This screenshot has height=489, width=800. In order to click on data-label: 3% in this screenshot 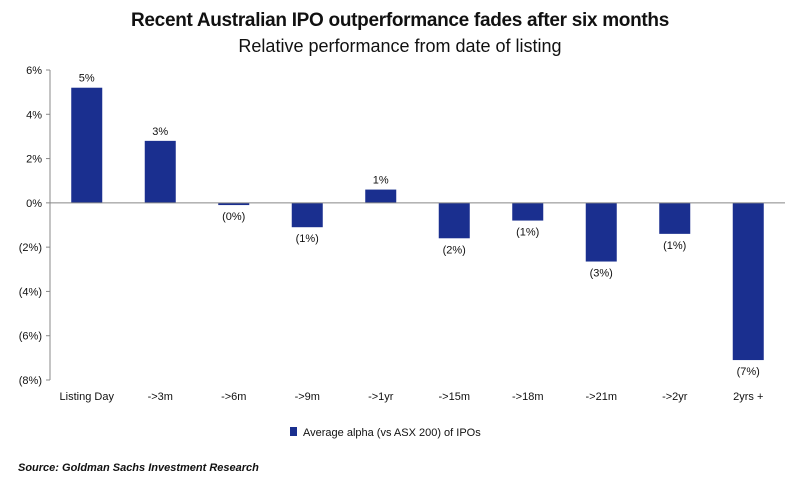, I will do `click(160, 132)`.